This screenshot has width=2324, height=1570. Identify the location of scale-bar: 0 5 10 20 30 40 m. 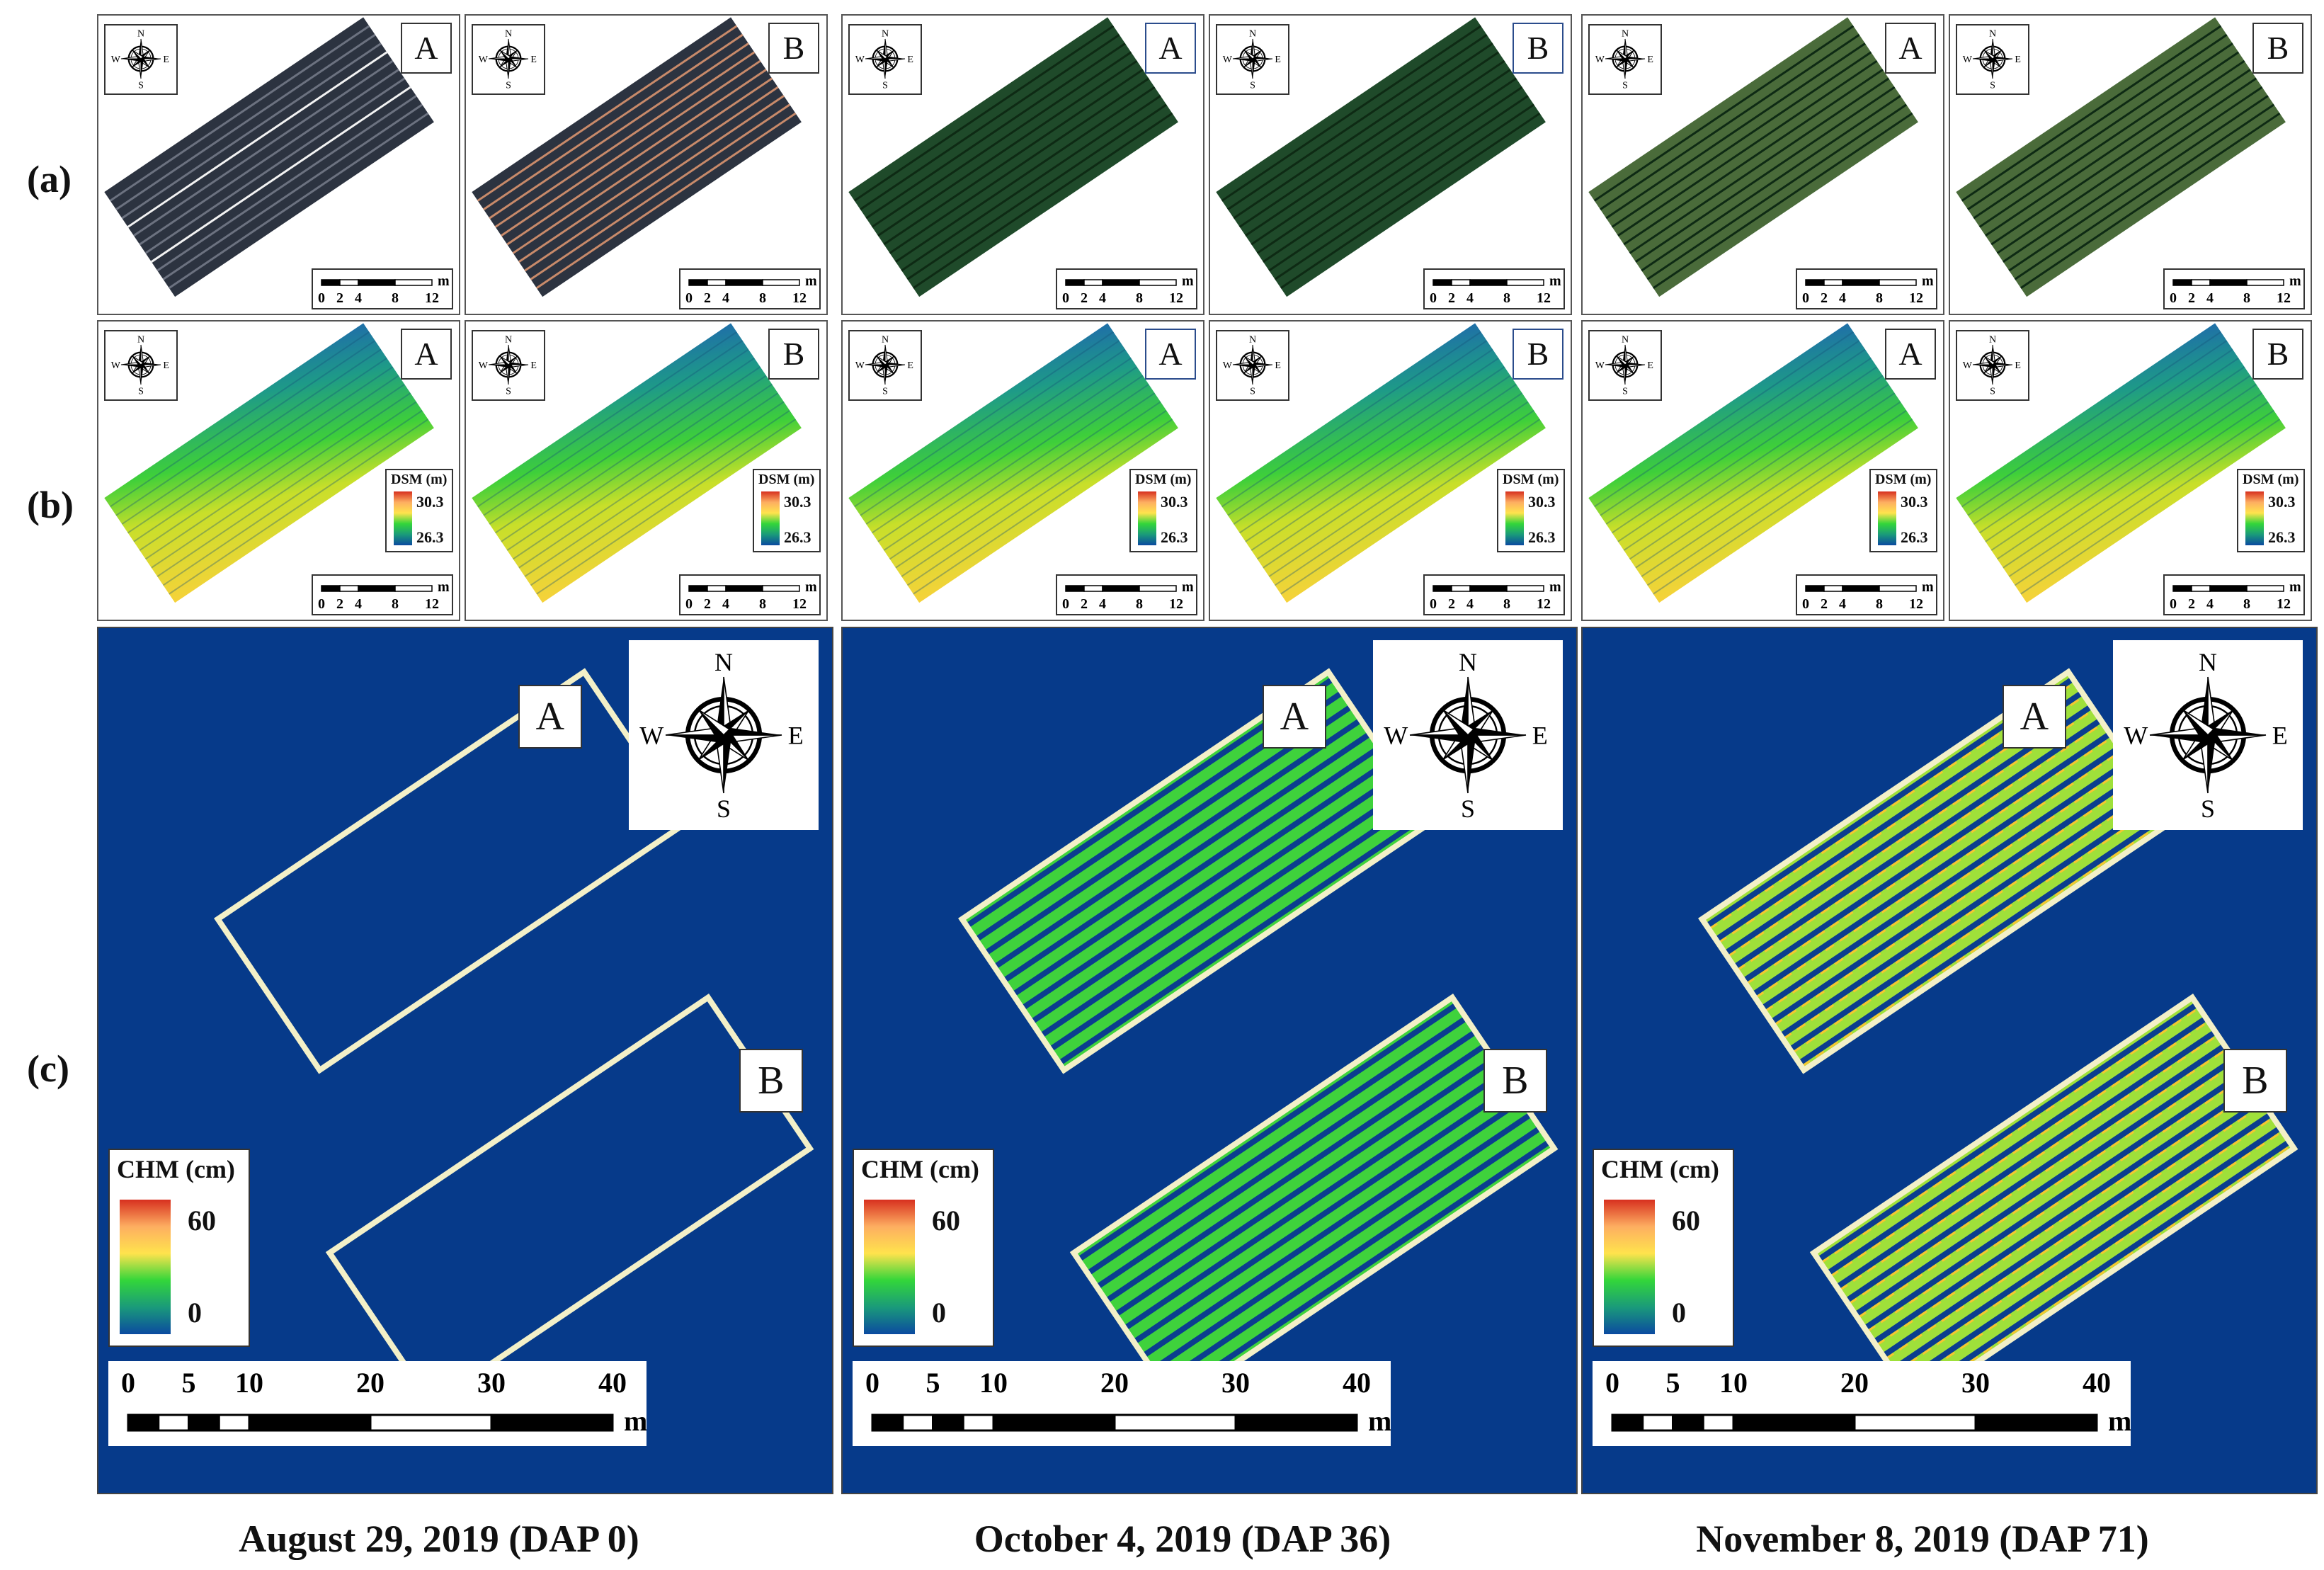
(1122, 1404).